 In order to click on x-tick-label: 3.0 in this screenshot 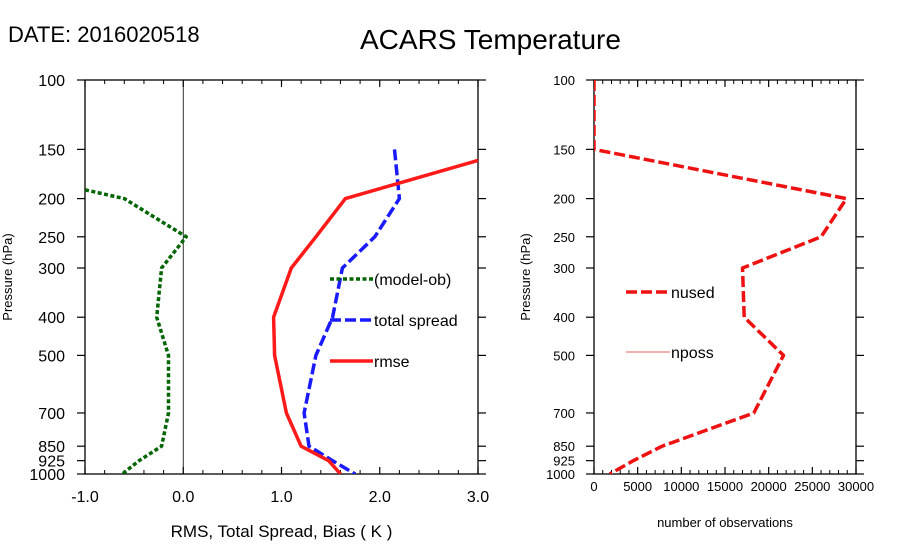, I will do `click(478, 497)`.